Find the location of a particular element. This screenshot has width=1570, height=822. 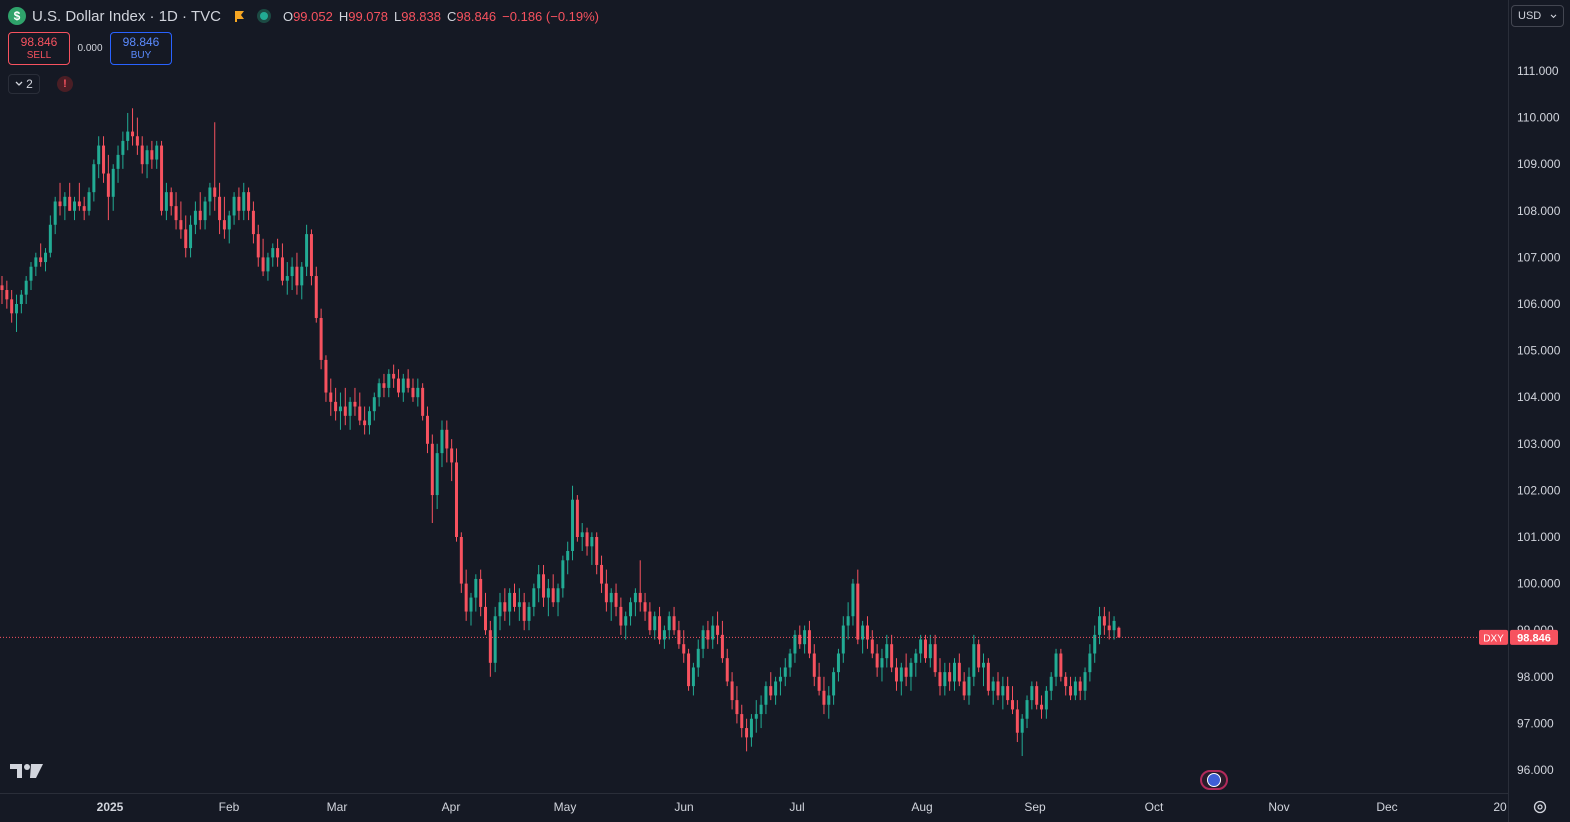

indicators-toggle: 2 is located at coordinates (24, 84).